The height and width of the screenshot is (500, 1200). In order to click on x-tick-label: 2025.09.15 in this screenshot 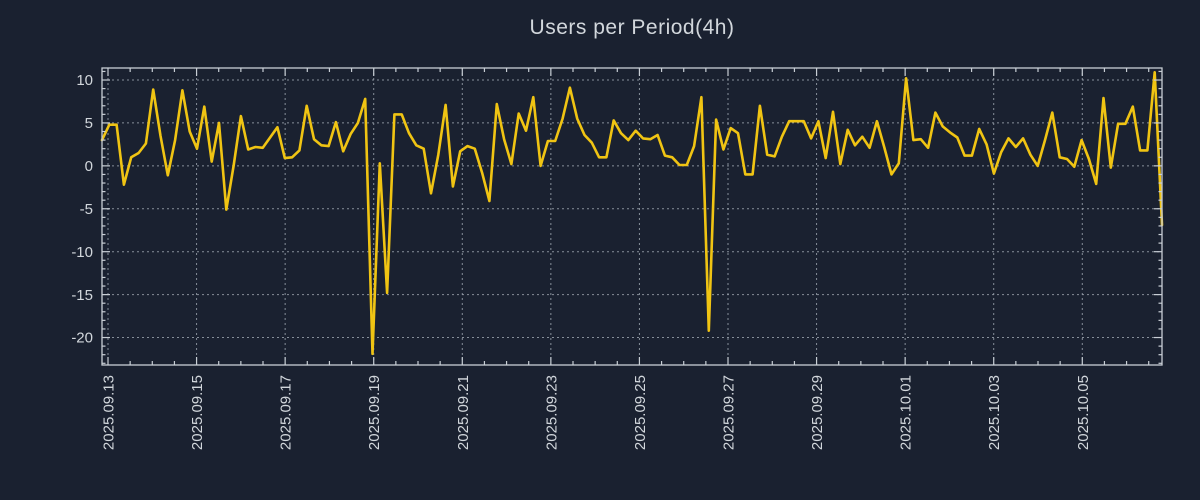, I will do `click(197, 412)`.